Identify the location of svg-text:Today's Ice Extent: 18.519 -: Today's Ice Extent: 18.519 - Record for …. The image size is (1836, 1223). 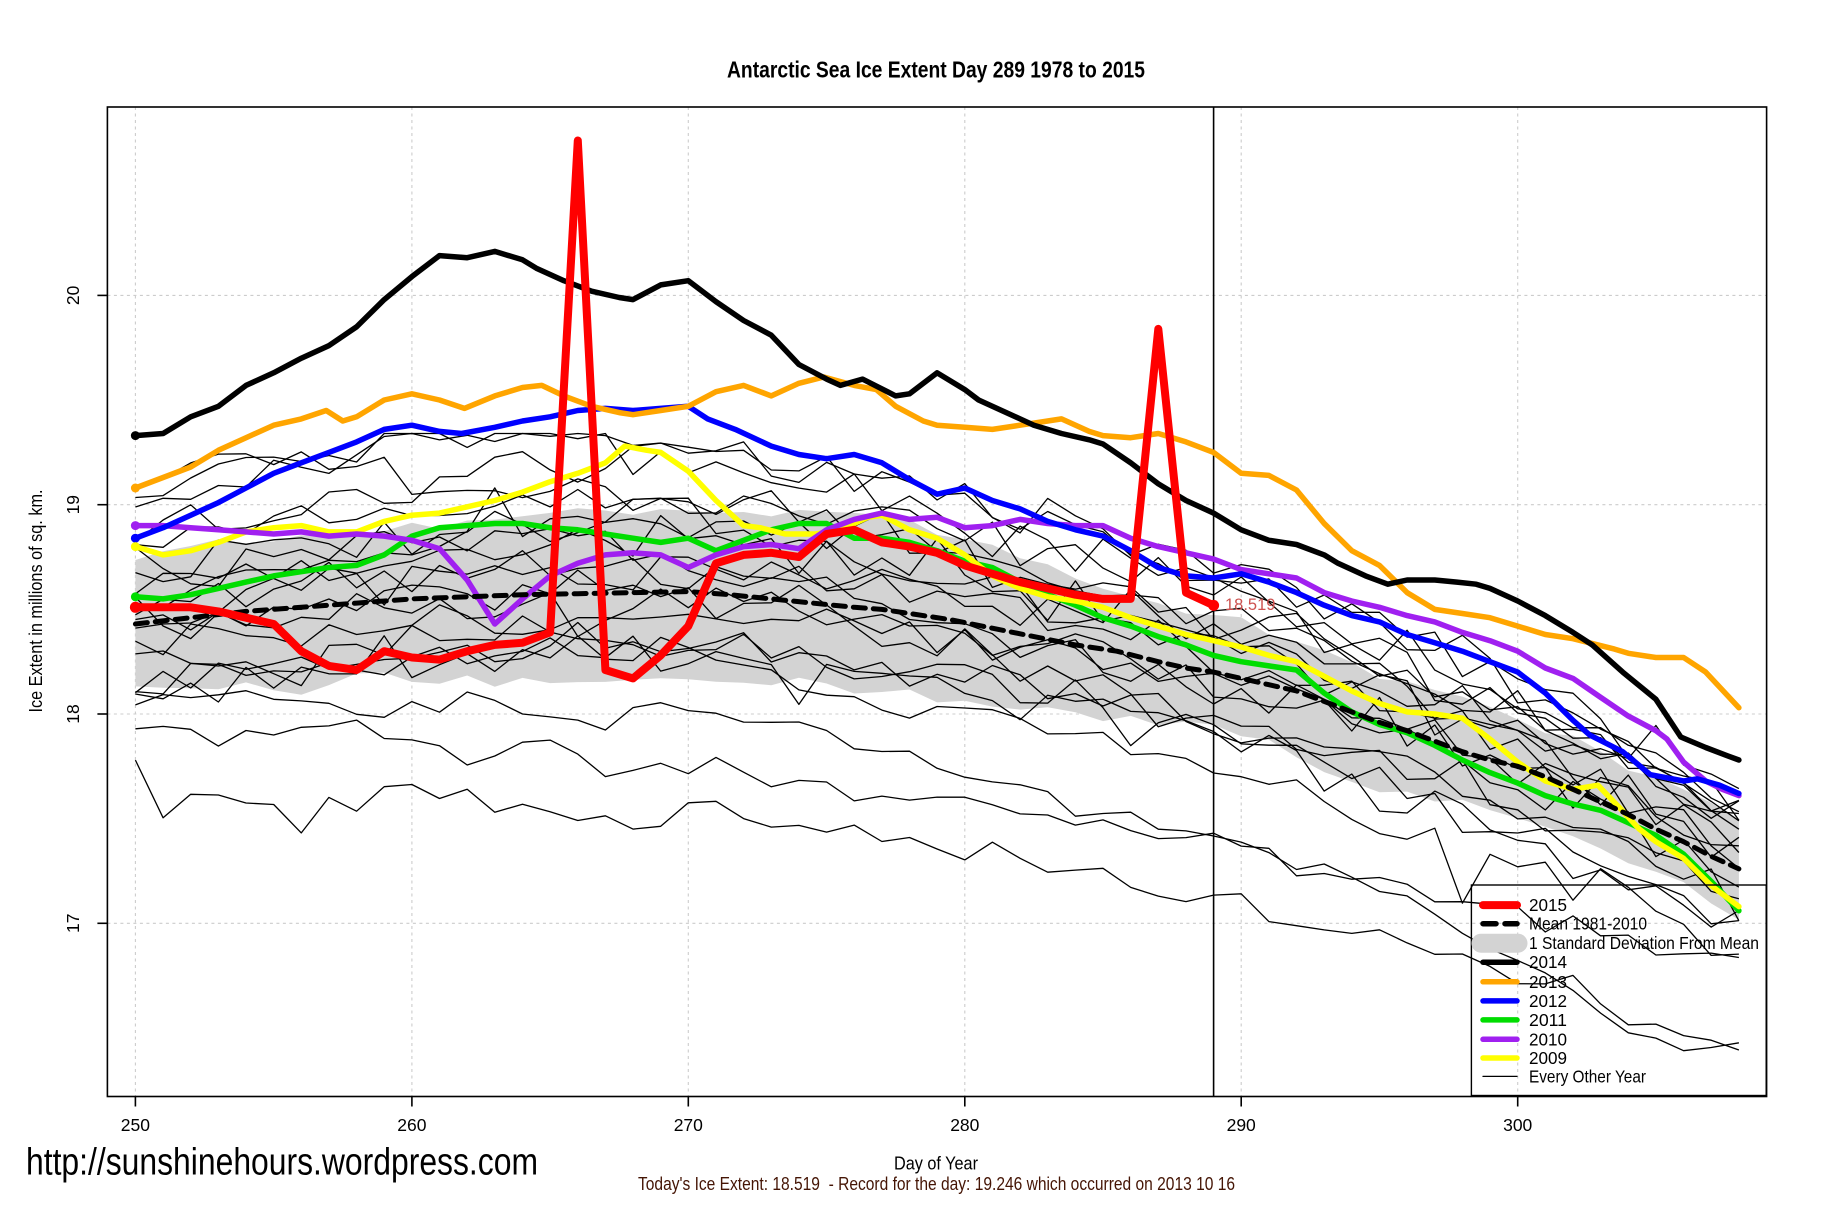
(936, 1184).